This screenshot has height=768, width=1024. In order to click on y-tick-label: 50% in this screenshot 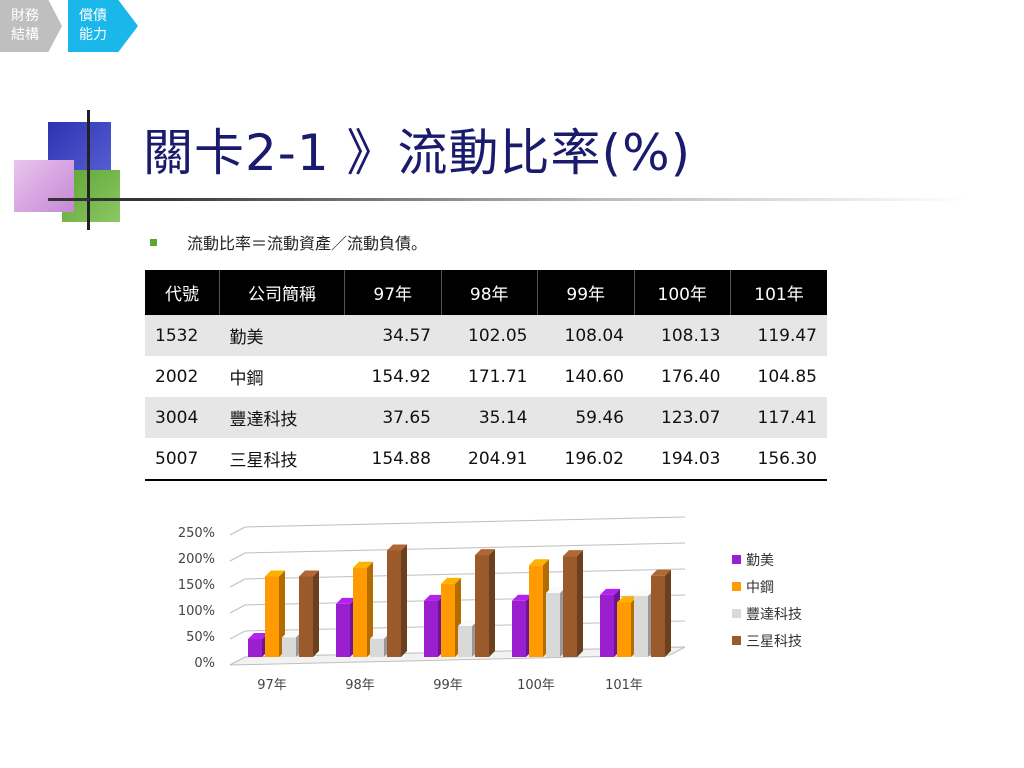, I will do `click(200, 637)`.